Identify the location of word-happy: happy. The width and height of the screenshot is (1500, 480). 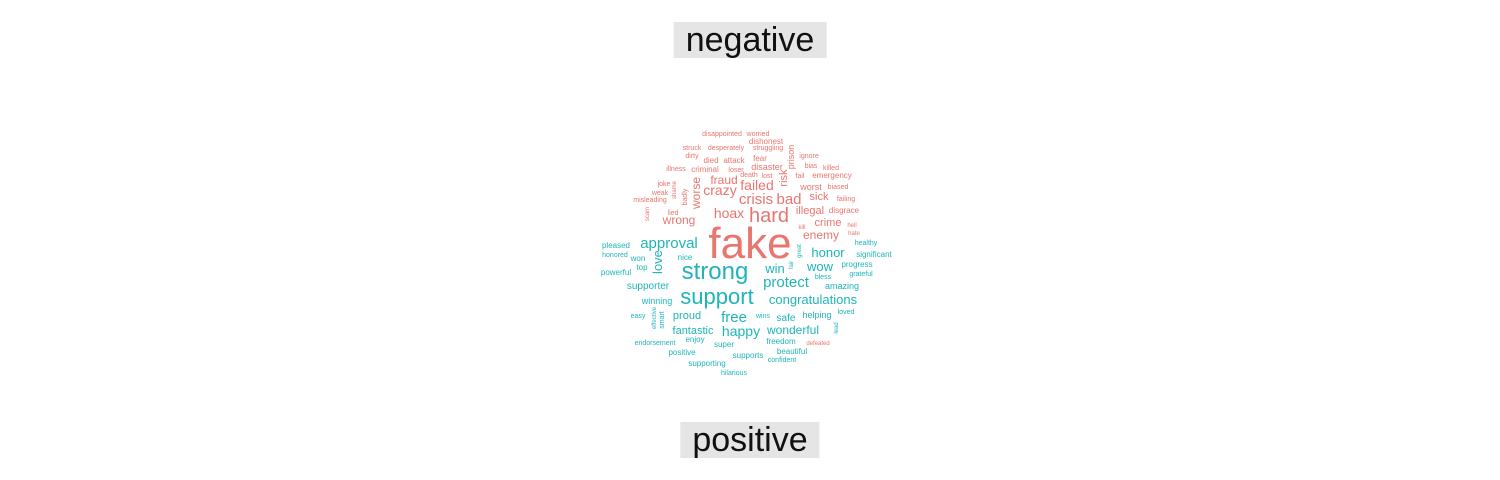
(741, 331).